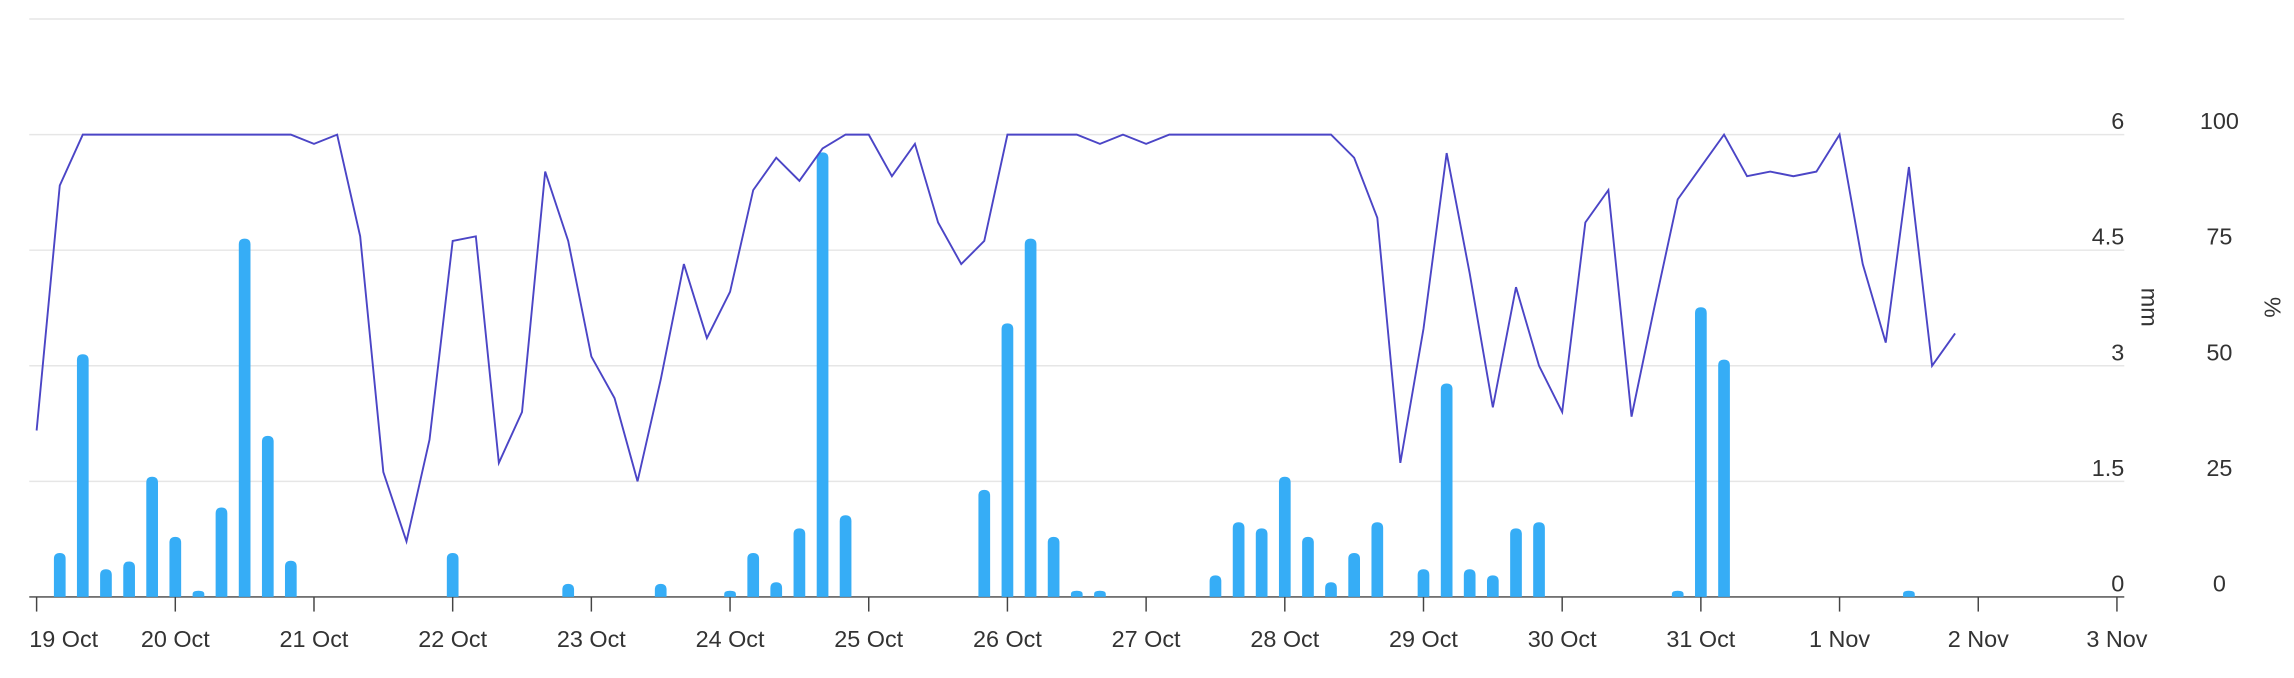 This screenshot has width=2294, height=678. Describe the element at coordinates (1978, 639) in the screenshot. I see `x-tick-label: 2 Nov` at that location.